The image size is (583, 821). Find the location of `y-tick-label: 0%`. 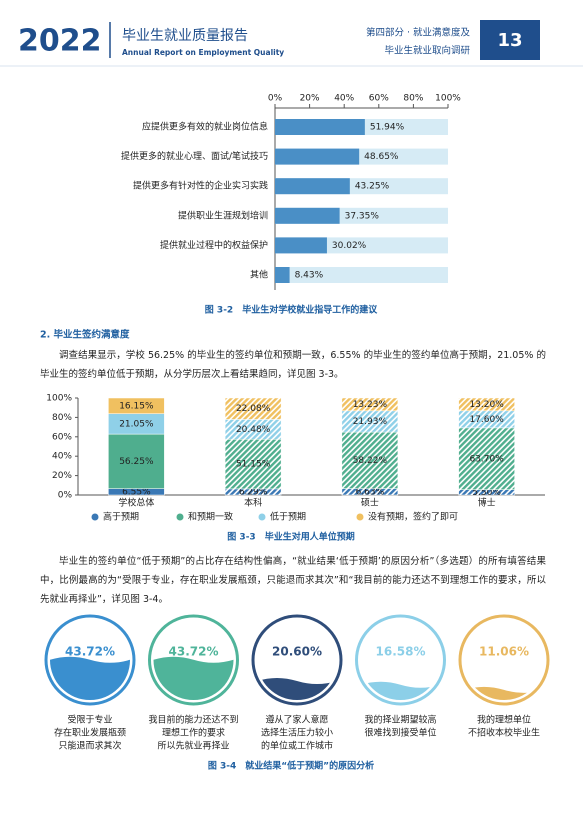

y-tick-label: 0% is located at coordinates (65, 496).